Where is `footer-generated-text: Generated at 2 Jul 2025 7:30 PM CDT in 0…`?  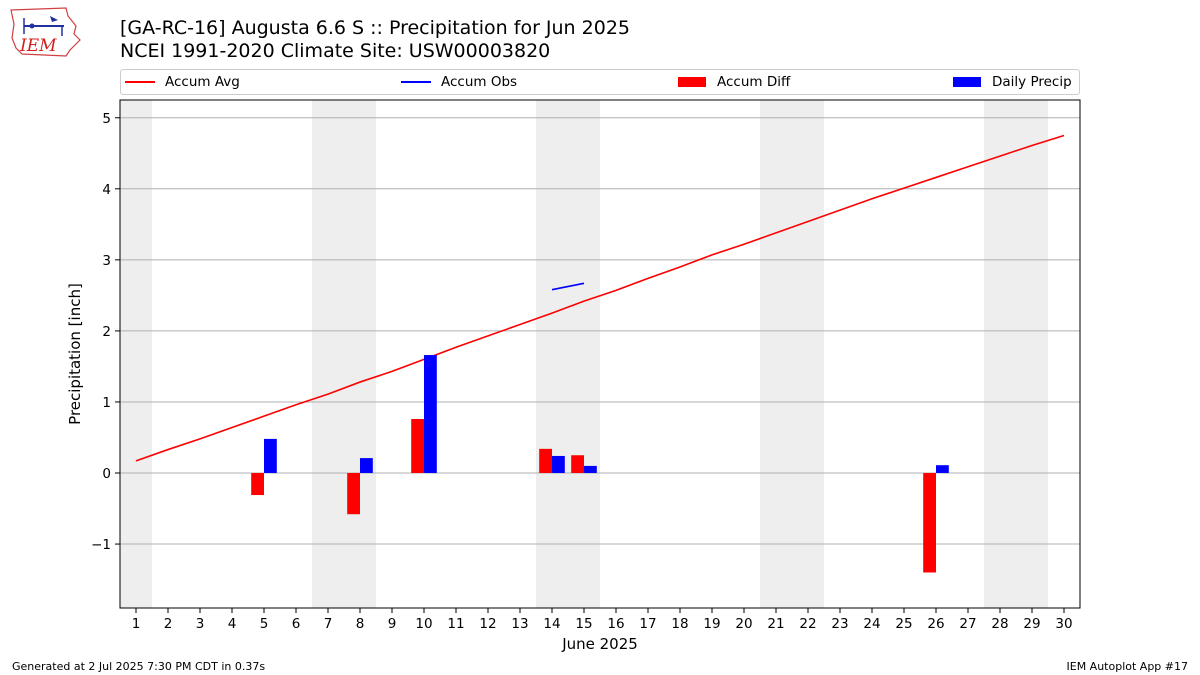
footer-generated-text: Generated at 2 Jul 2025 7:30 PM CDT in 0… is located at coordinates (139, 666).